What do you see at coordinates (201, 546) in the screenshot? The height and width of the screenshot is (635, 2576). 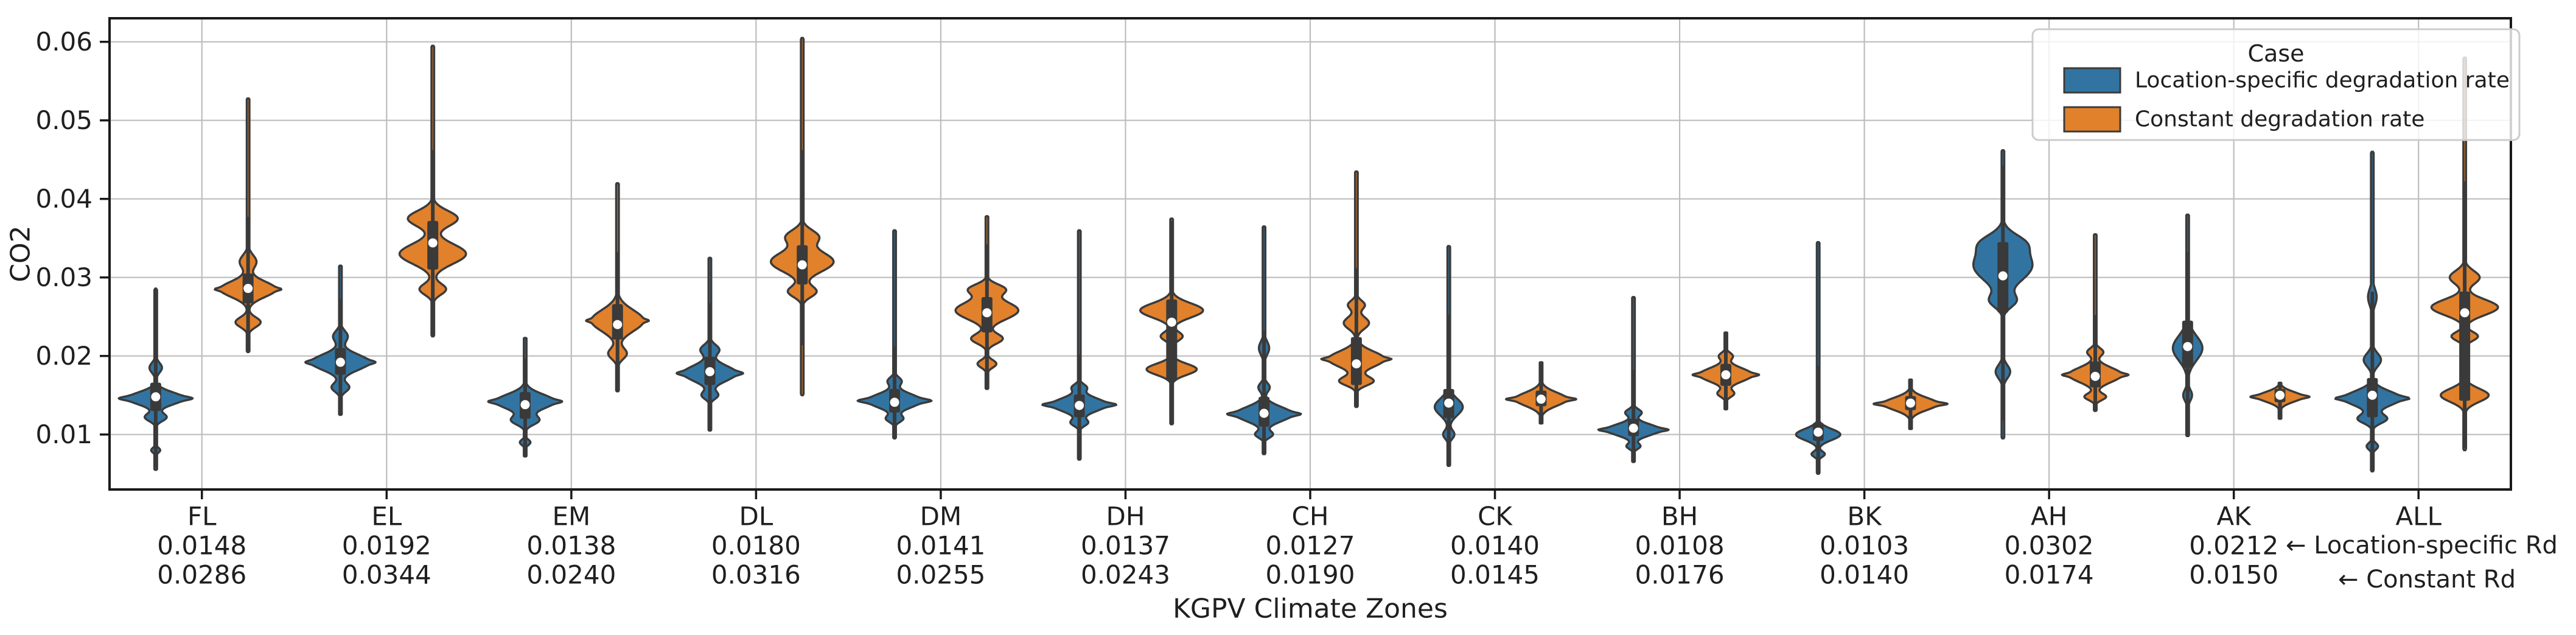 I see `rd-location-specific-FL: 0.0148` at bounding box center [201, 546].